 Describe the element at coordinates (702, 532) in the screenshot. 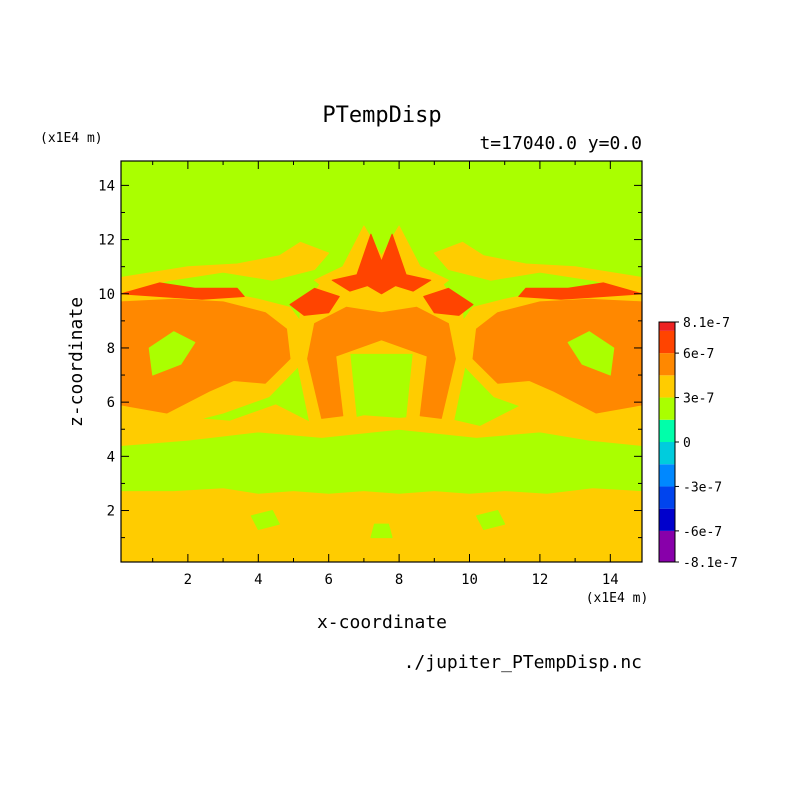

I see `colorbar-tick-label: -6e-7` at that location.